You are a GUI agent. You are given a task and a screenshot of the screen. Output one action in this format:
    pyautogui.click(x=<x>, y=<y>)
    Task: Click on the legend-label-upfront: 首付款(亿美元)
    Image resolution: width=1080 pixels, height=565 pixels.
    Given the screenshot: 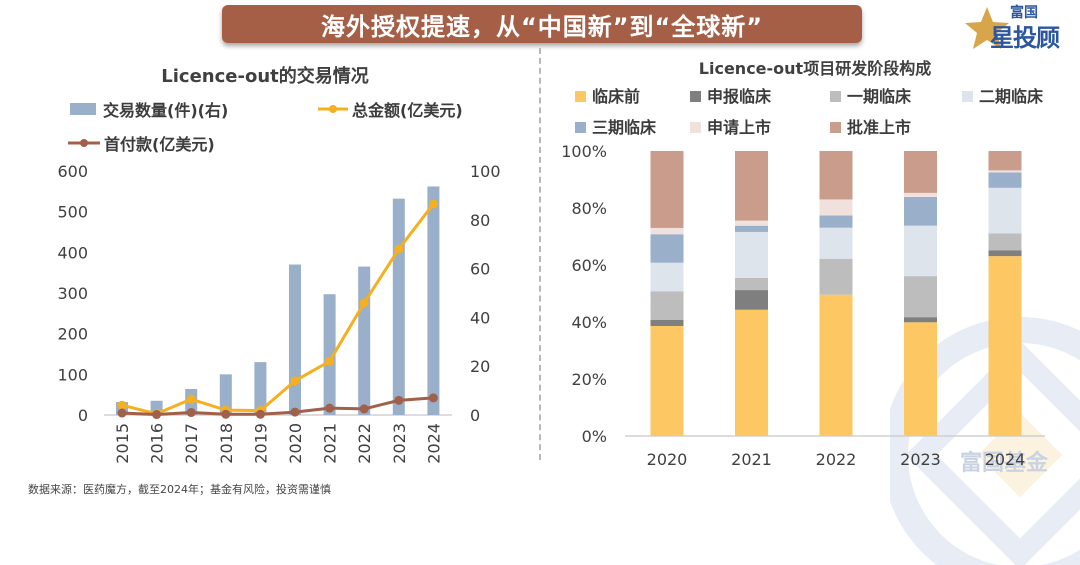 What is the action you would take?
    pyautogui.click(x=159, y=144)
    